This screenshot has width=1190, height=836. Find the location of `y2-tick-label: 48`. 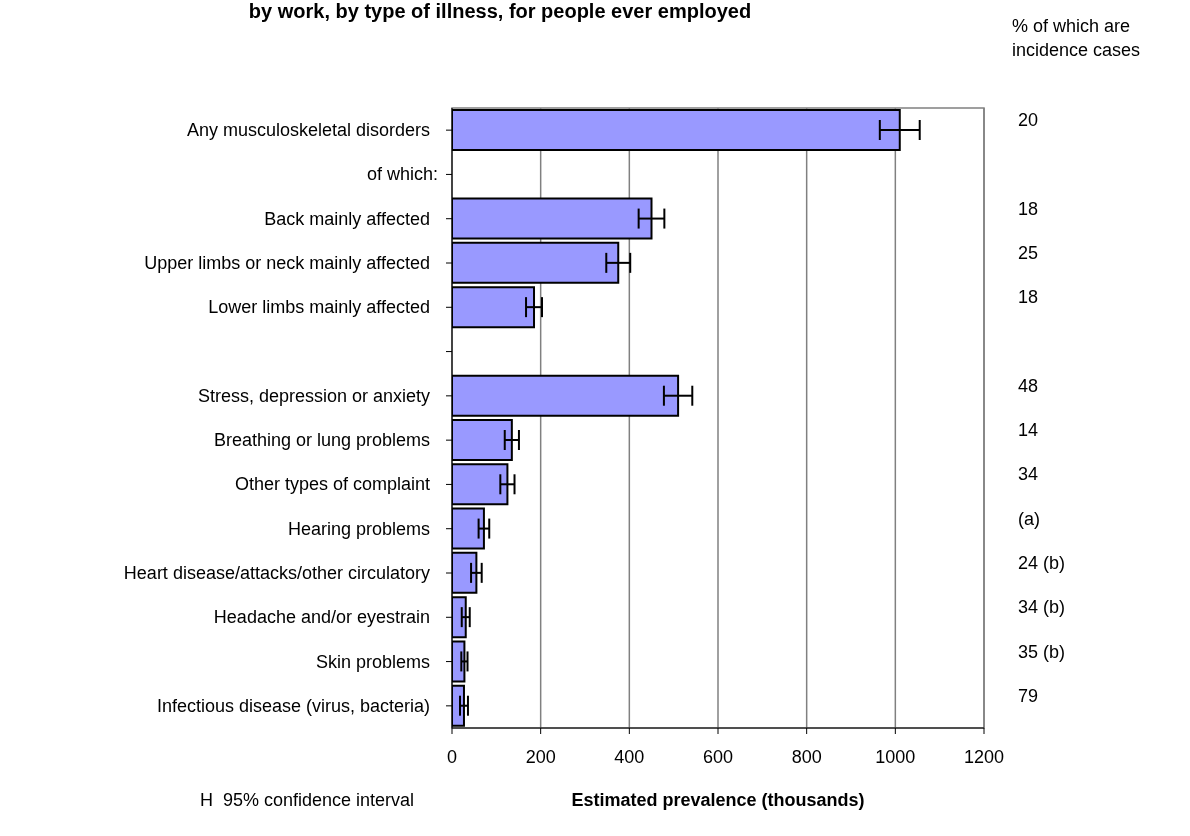

y2-tick-label: 48 is located at coordinates (1028, 385).